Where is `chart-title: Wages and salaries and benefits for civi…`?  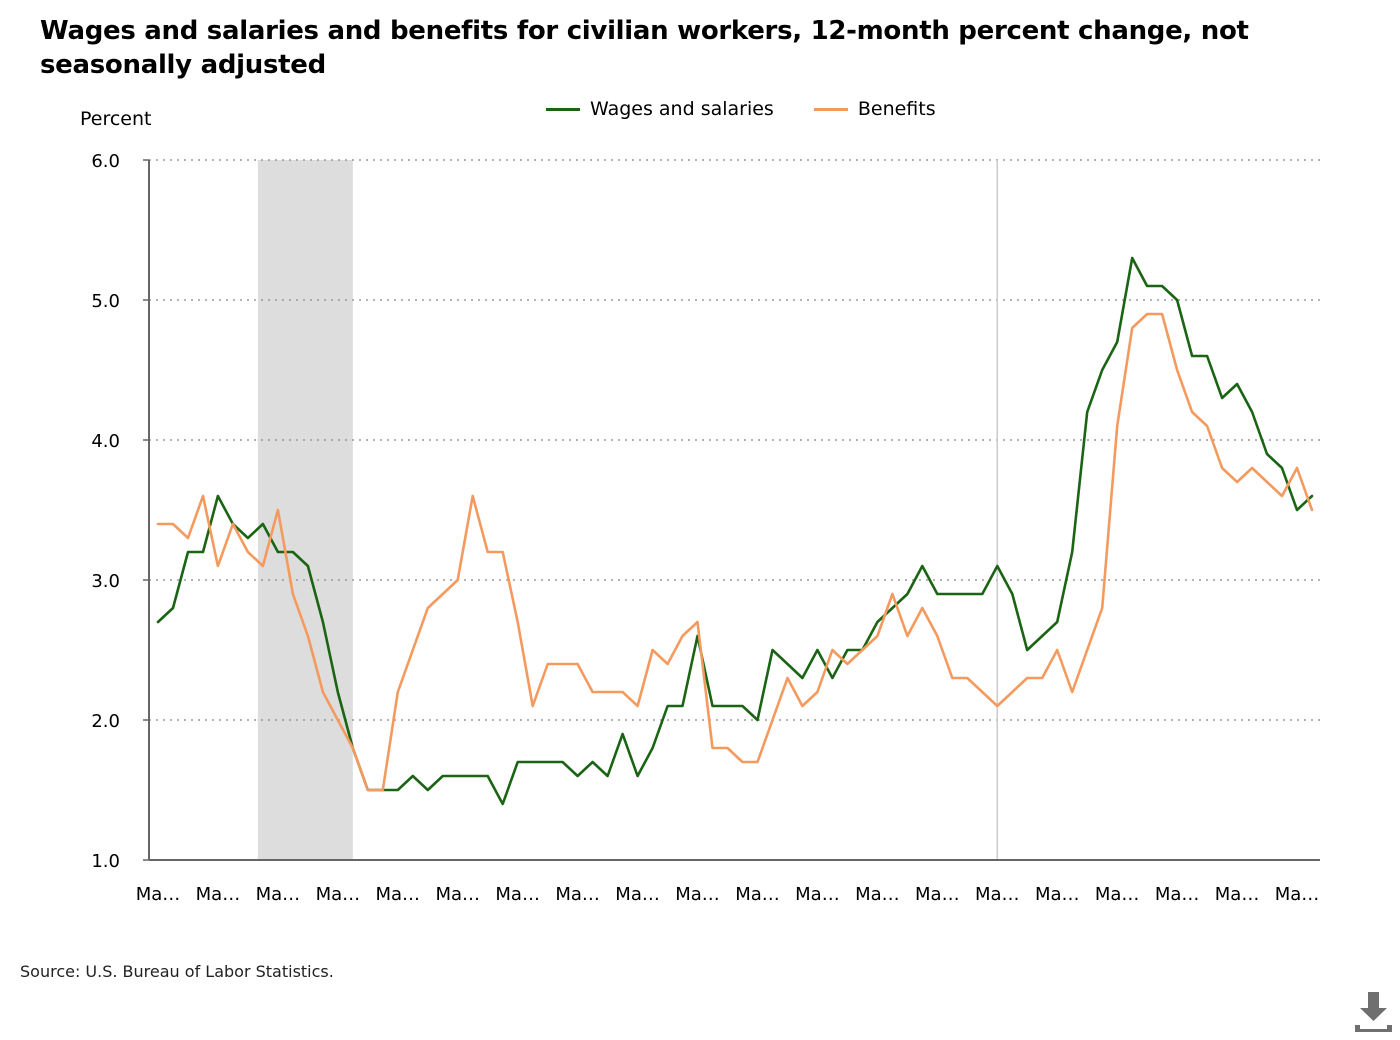 chart-title: Wages and salaries and benefits for civi… is located at coordinates (644, 48).